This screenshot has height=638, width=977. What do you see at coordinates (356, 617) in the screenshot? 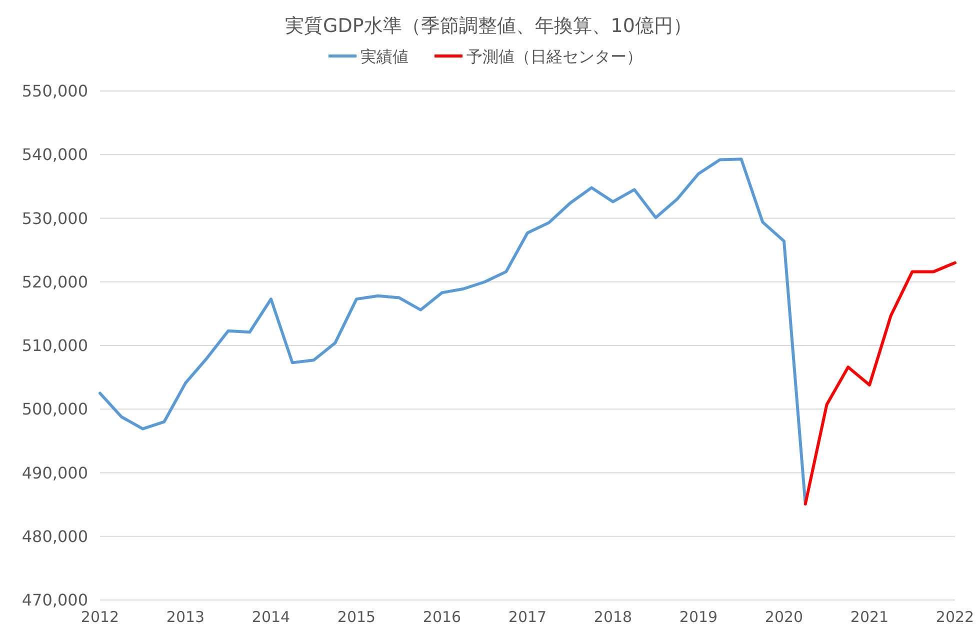
I see `x-tick-label: 2015` at bounding box center [356, 617].